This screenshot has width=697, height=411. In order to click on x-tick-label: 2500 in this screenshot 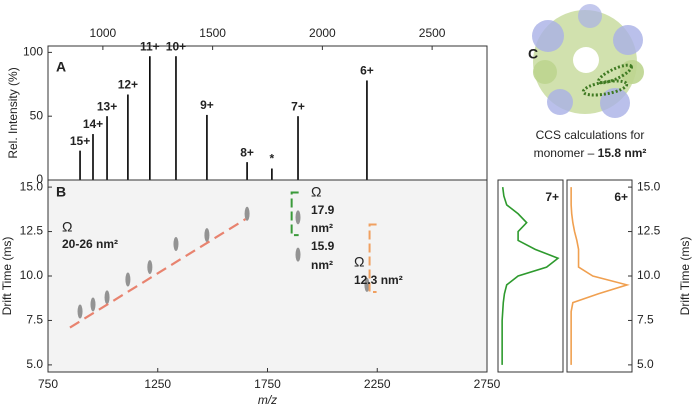, I will do `click(432, 33)`.